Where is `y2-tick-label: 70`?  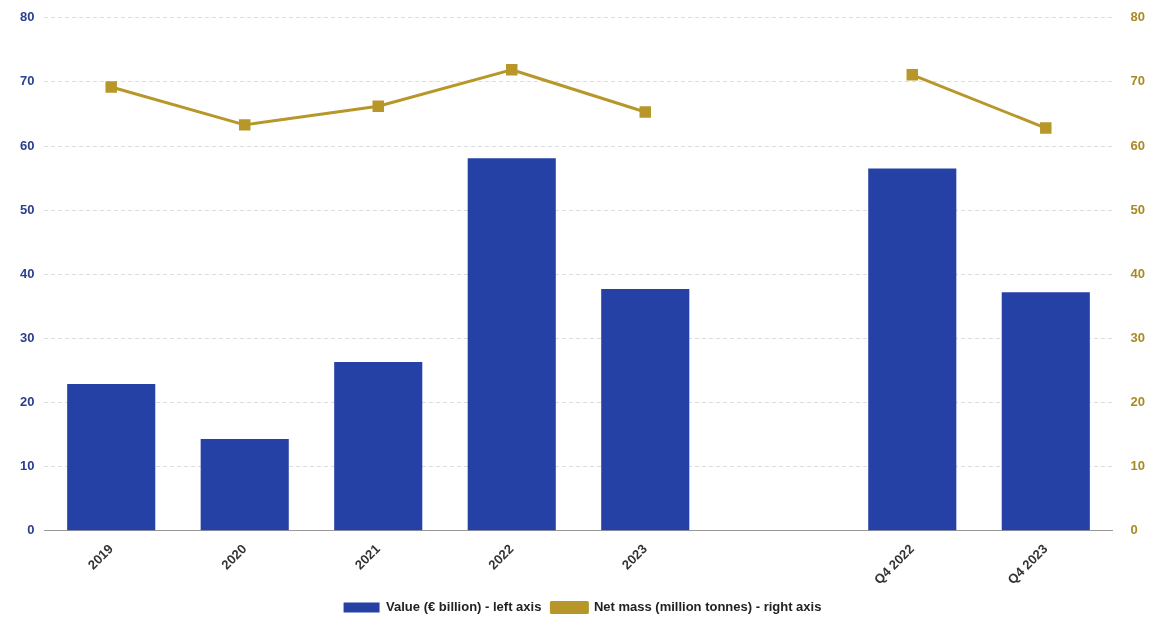
y2-tick-label: 70 is located at coordinates (1138, 81).